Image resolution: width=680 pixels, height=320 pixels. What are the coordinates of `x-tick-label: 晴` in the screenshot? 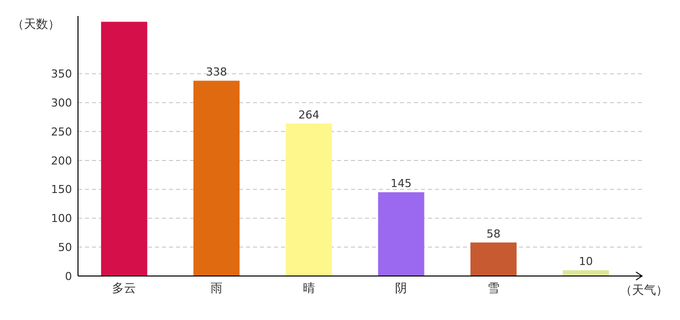 It's located at (308, 288).